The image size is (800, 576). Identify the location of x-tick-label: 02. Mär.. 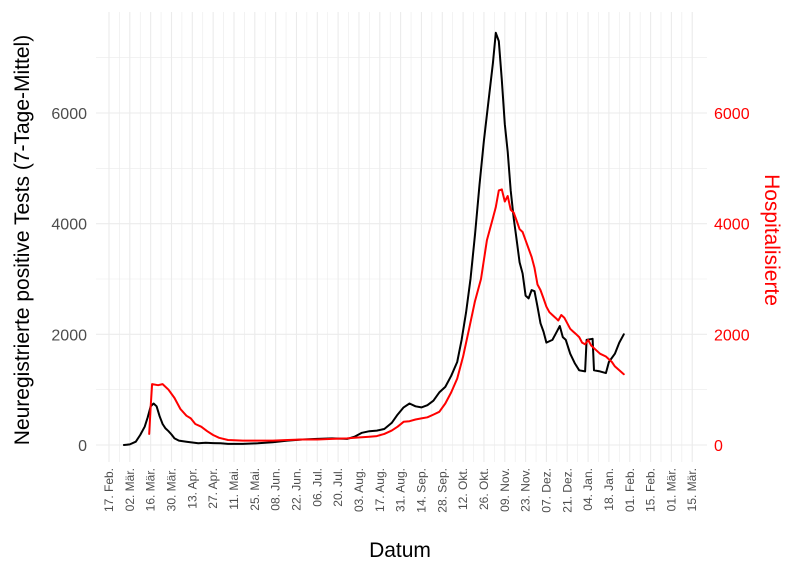
(130, 489).